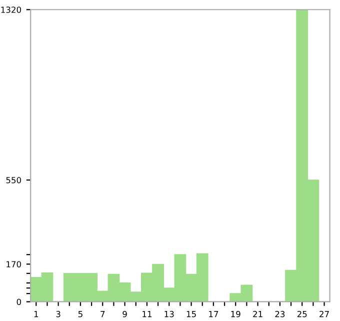 The width and height of the screenshot is (340, 321). Describe the element at coordinates (58, 314) in the screenshot. I see `x-tick-label: 3` at that location.